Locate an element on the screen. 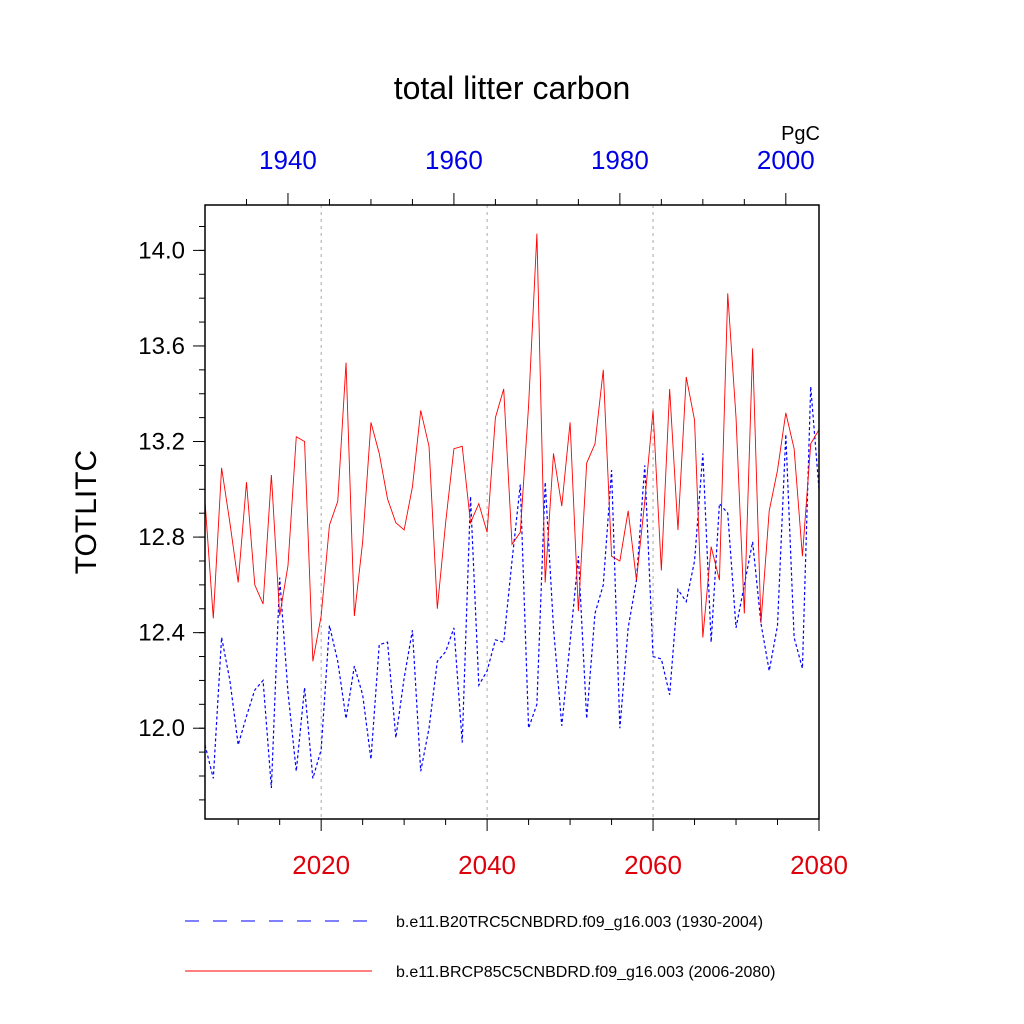 The width and height of the screenshot is (1024, 1024). y-tick-label: 12.4 is located at coordinates (161, 633).